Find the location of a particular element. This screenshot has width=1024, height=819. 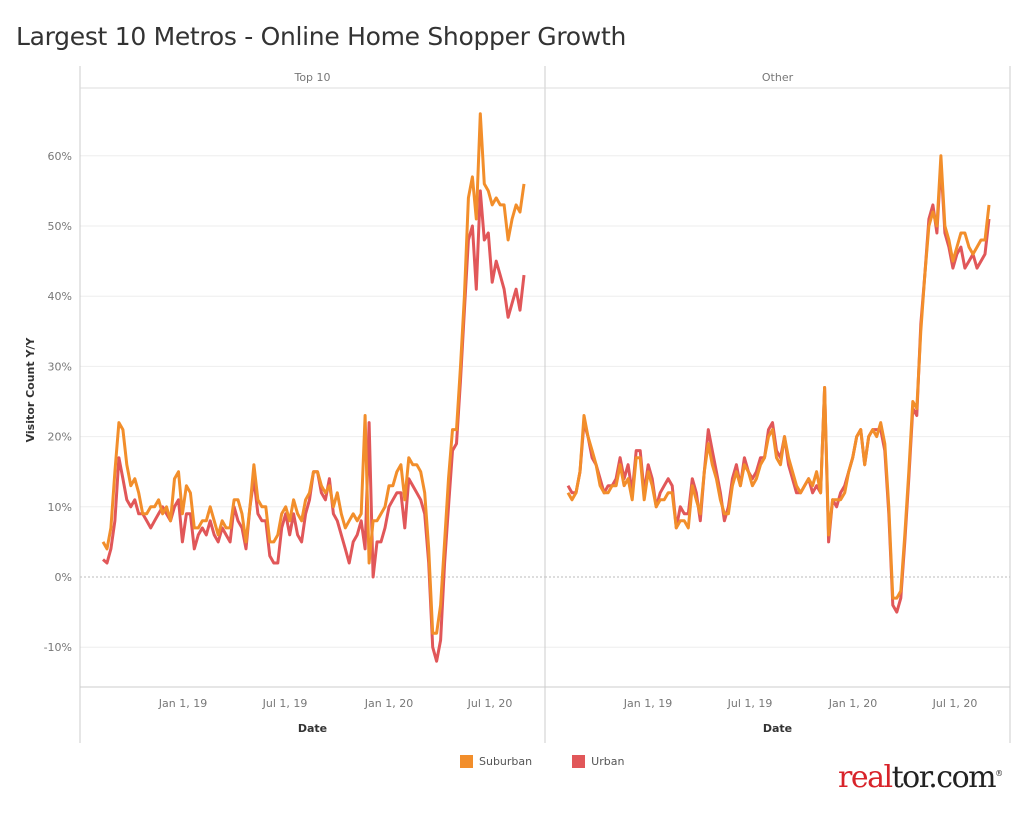

suburban-swatch is located at coordinates (466, 761).